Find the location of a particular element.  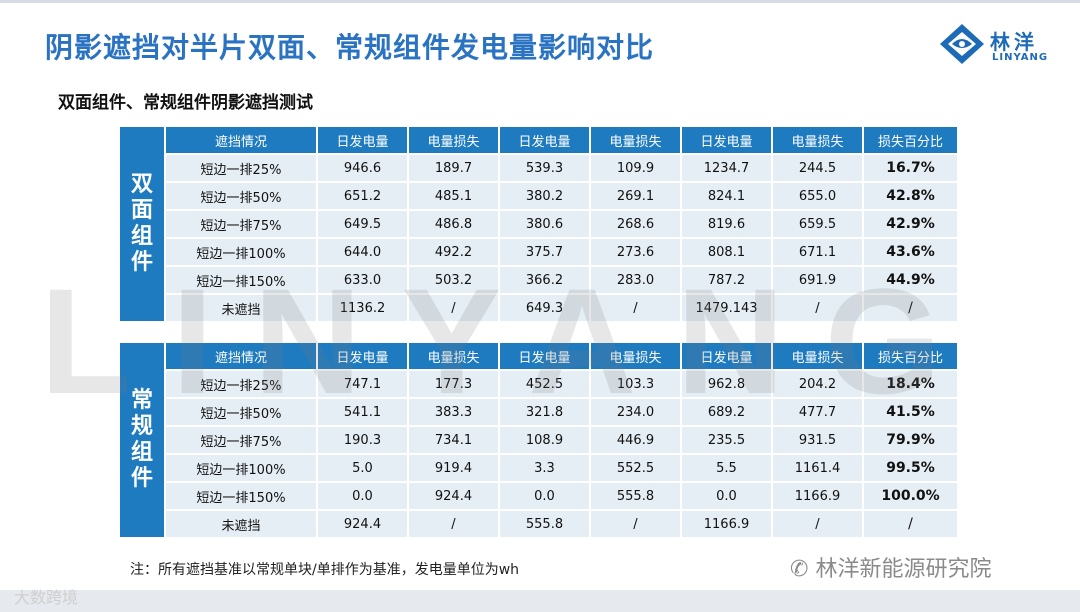

side-label-char: 规 is located at coordinates (141, 426).